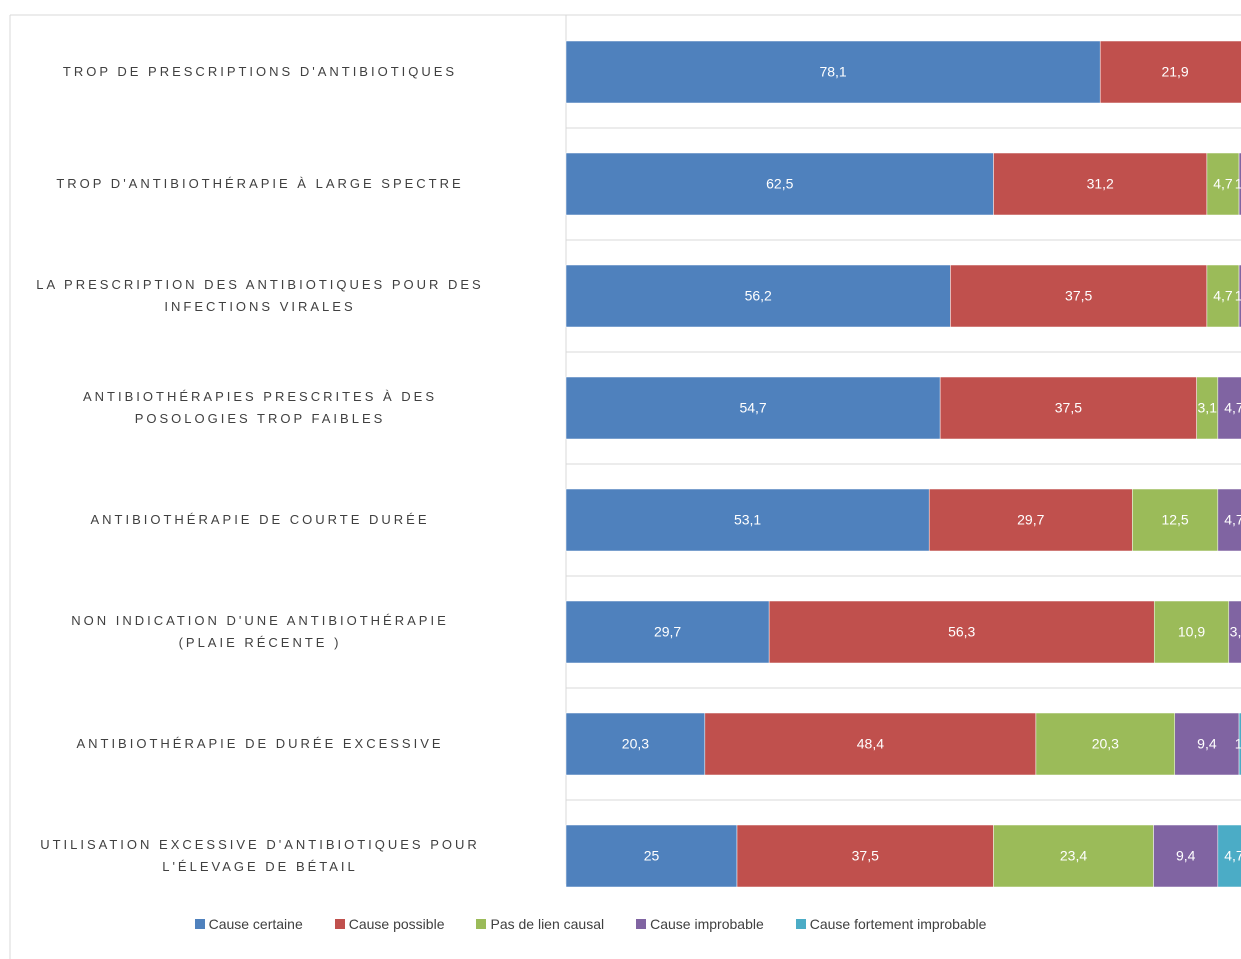 This screenshot has height=959, width=1241. I want to click on legend-item: Cause fortement improbable, so click(891, 924).